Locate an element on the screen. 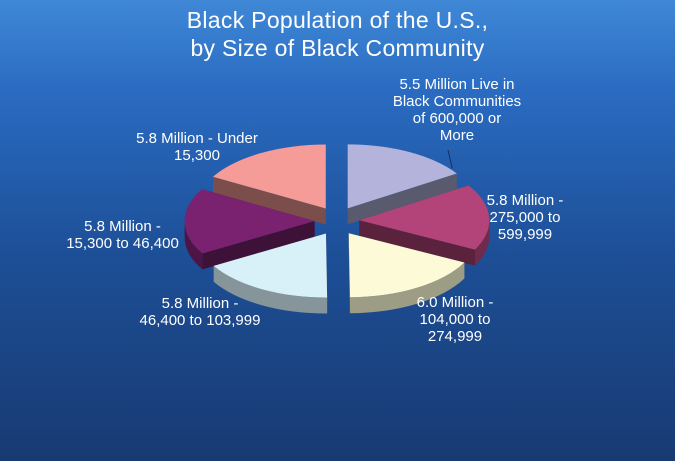  slice-label-5-line-2: 15,300 to 46,400 is located at coordinates (122, 243).